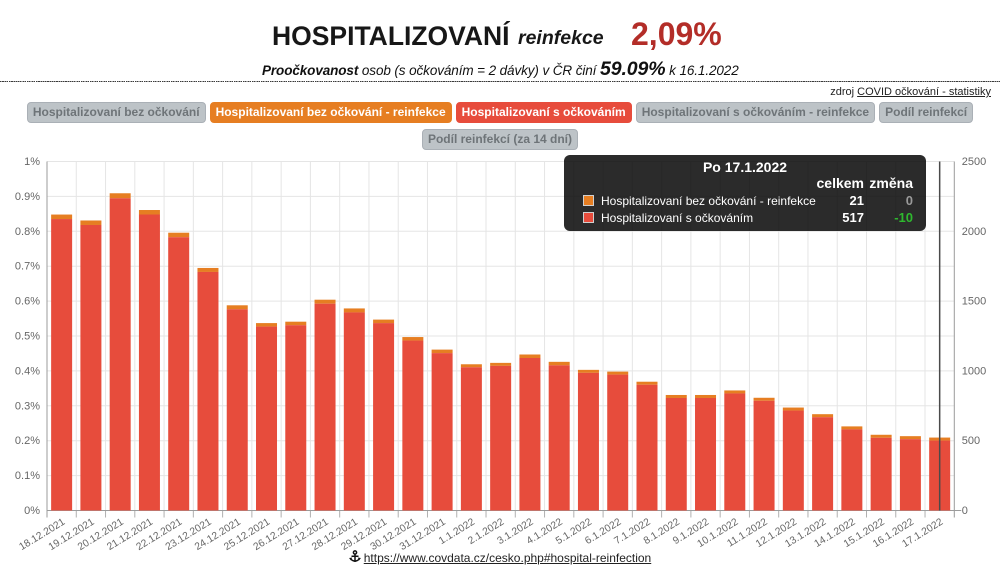 The height and width of the screenshot is (571, 1000). Describe the element at coordinates (965, 511) in the screenshot. I see `svg-text: 0` at that location.